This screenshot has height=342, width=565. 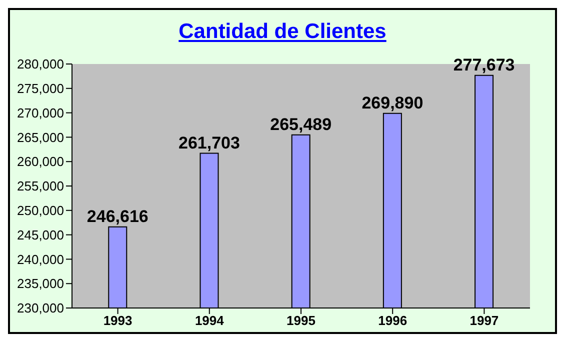 I want to click on y-tick-label: 255,000, so click(x=40, y=186).